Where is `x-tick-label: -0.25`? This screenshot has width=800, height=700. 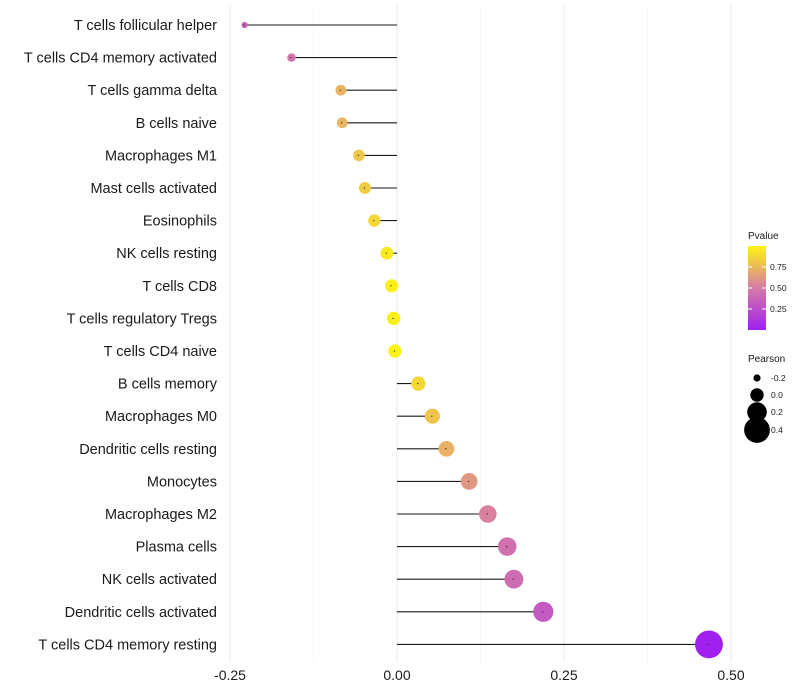
x-tick-label: -0.25 is located at coordinates (230, 675).